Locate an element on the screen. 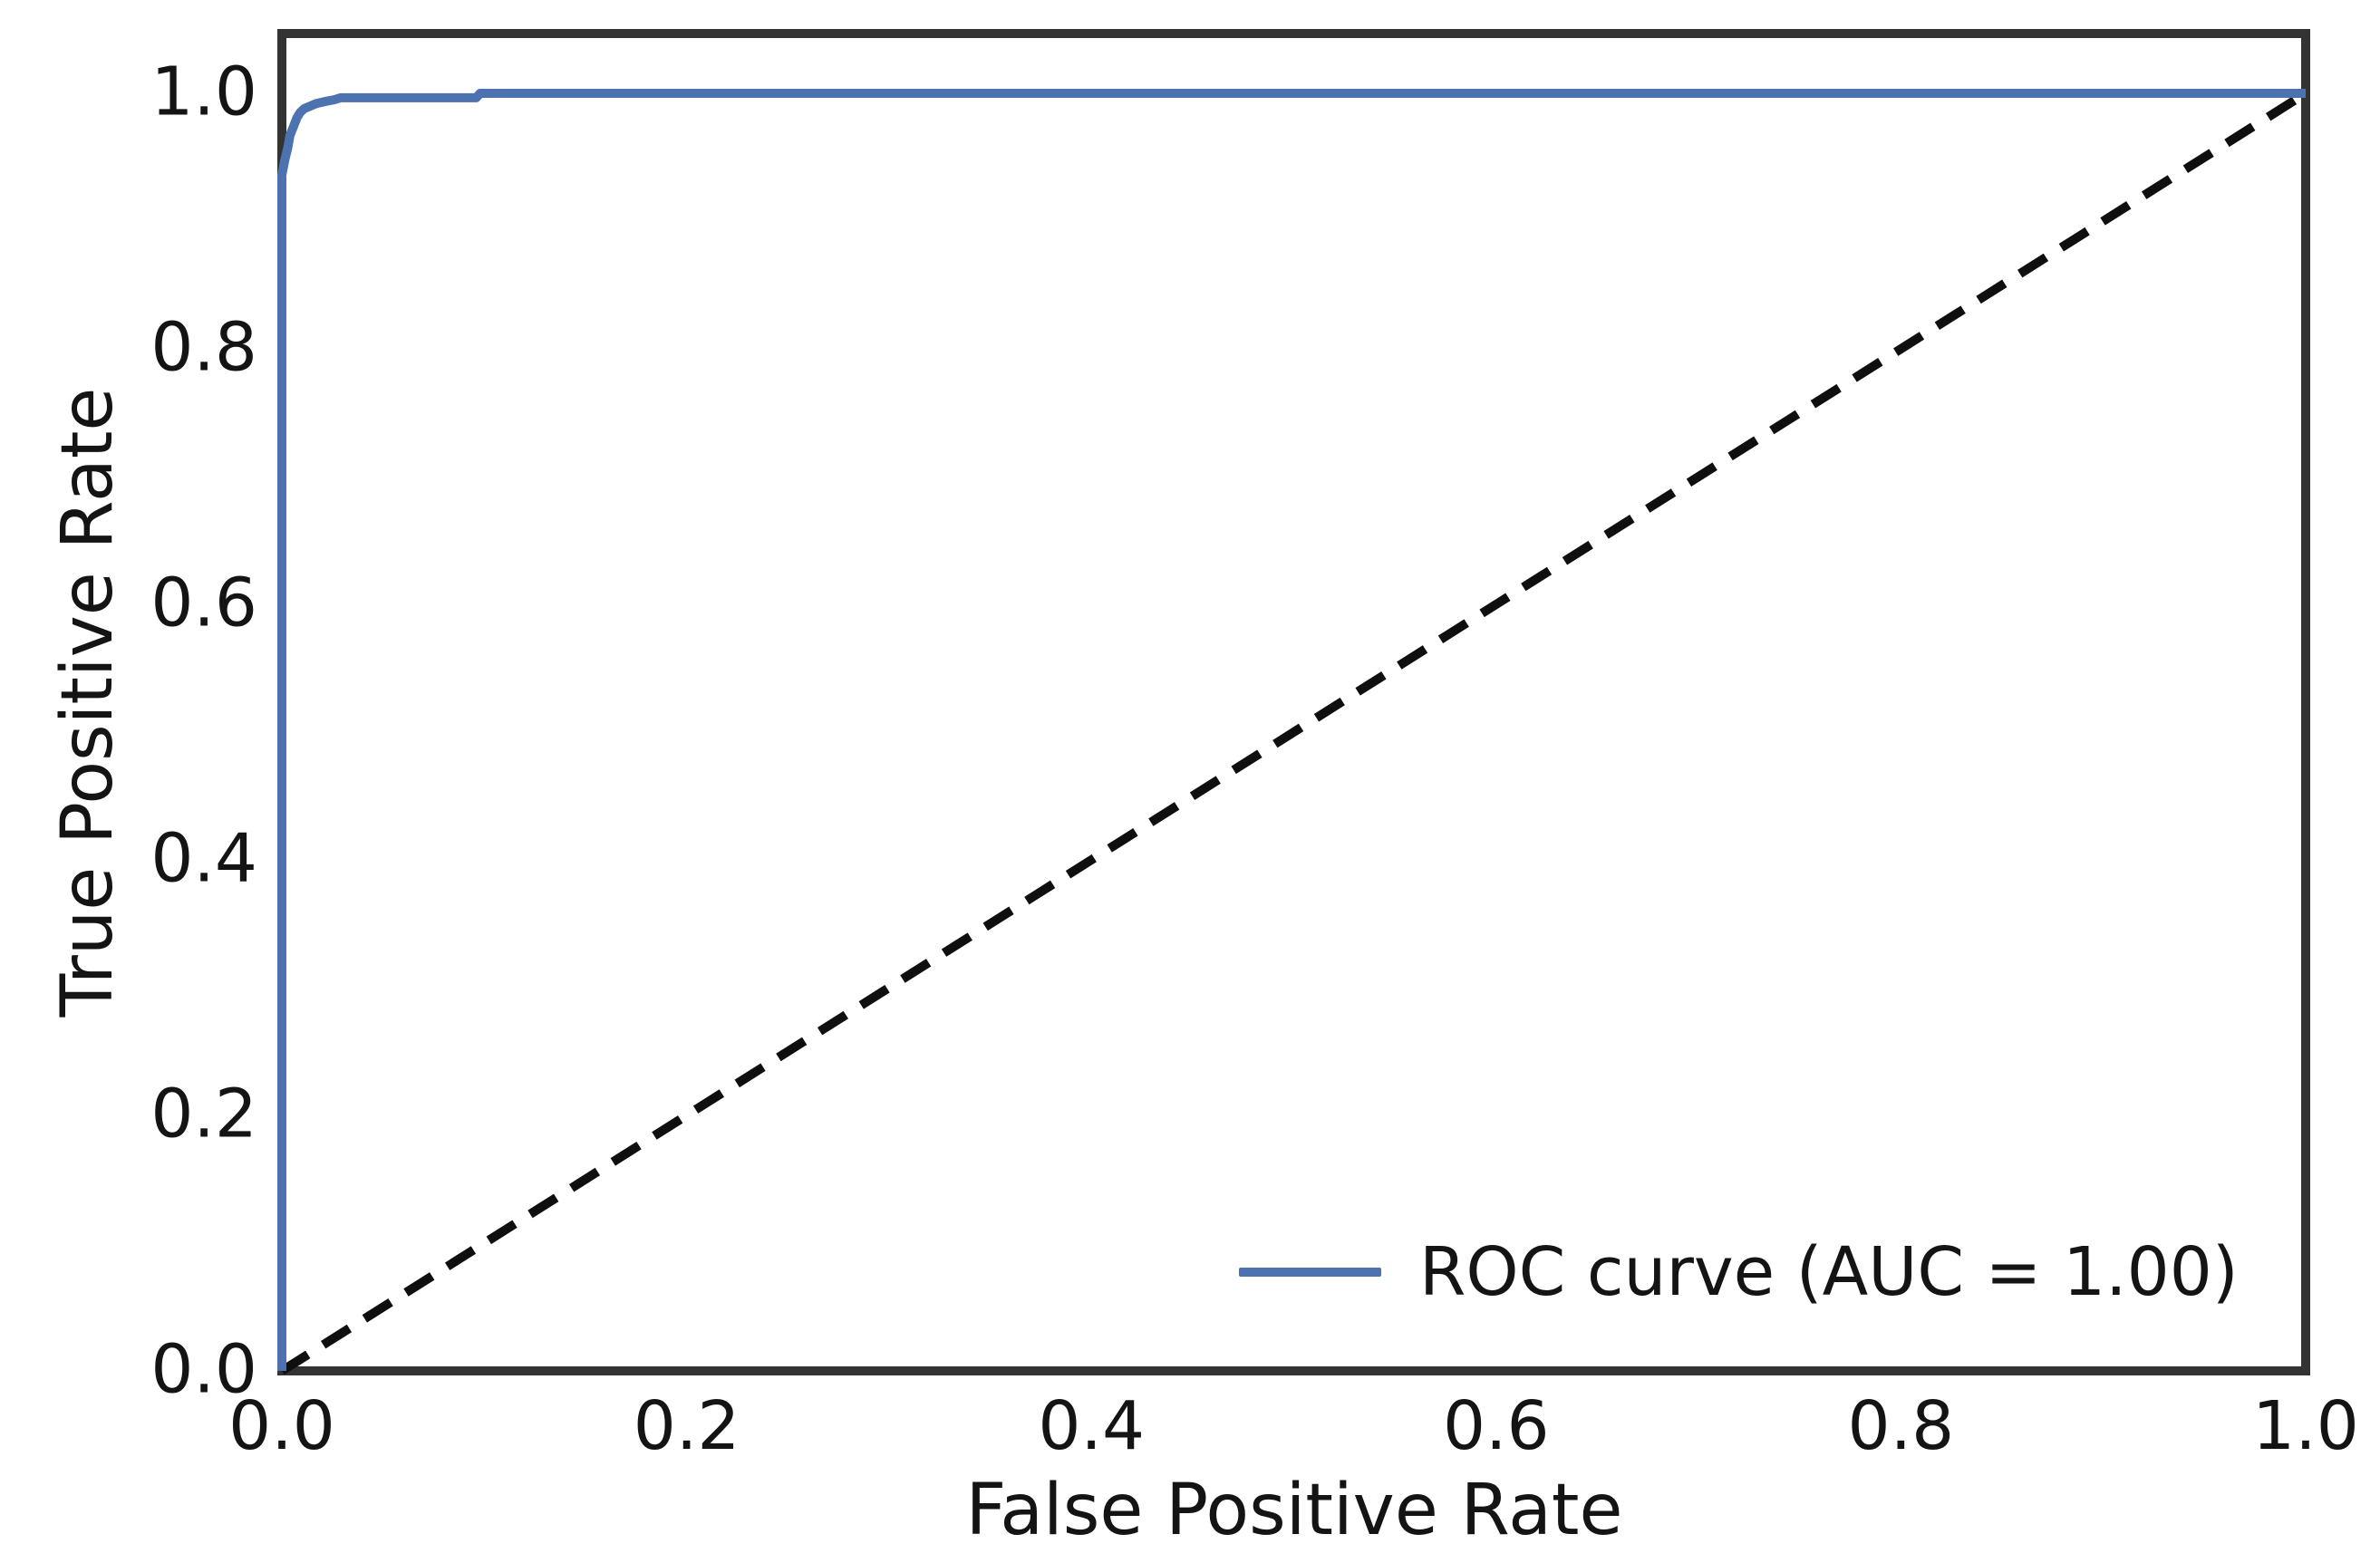  y-tick-label: 0.4 is located at coordinates (203, 858).